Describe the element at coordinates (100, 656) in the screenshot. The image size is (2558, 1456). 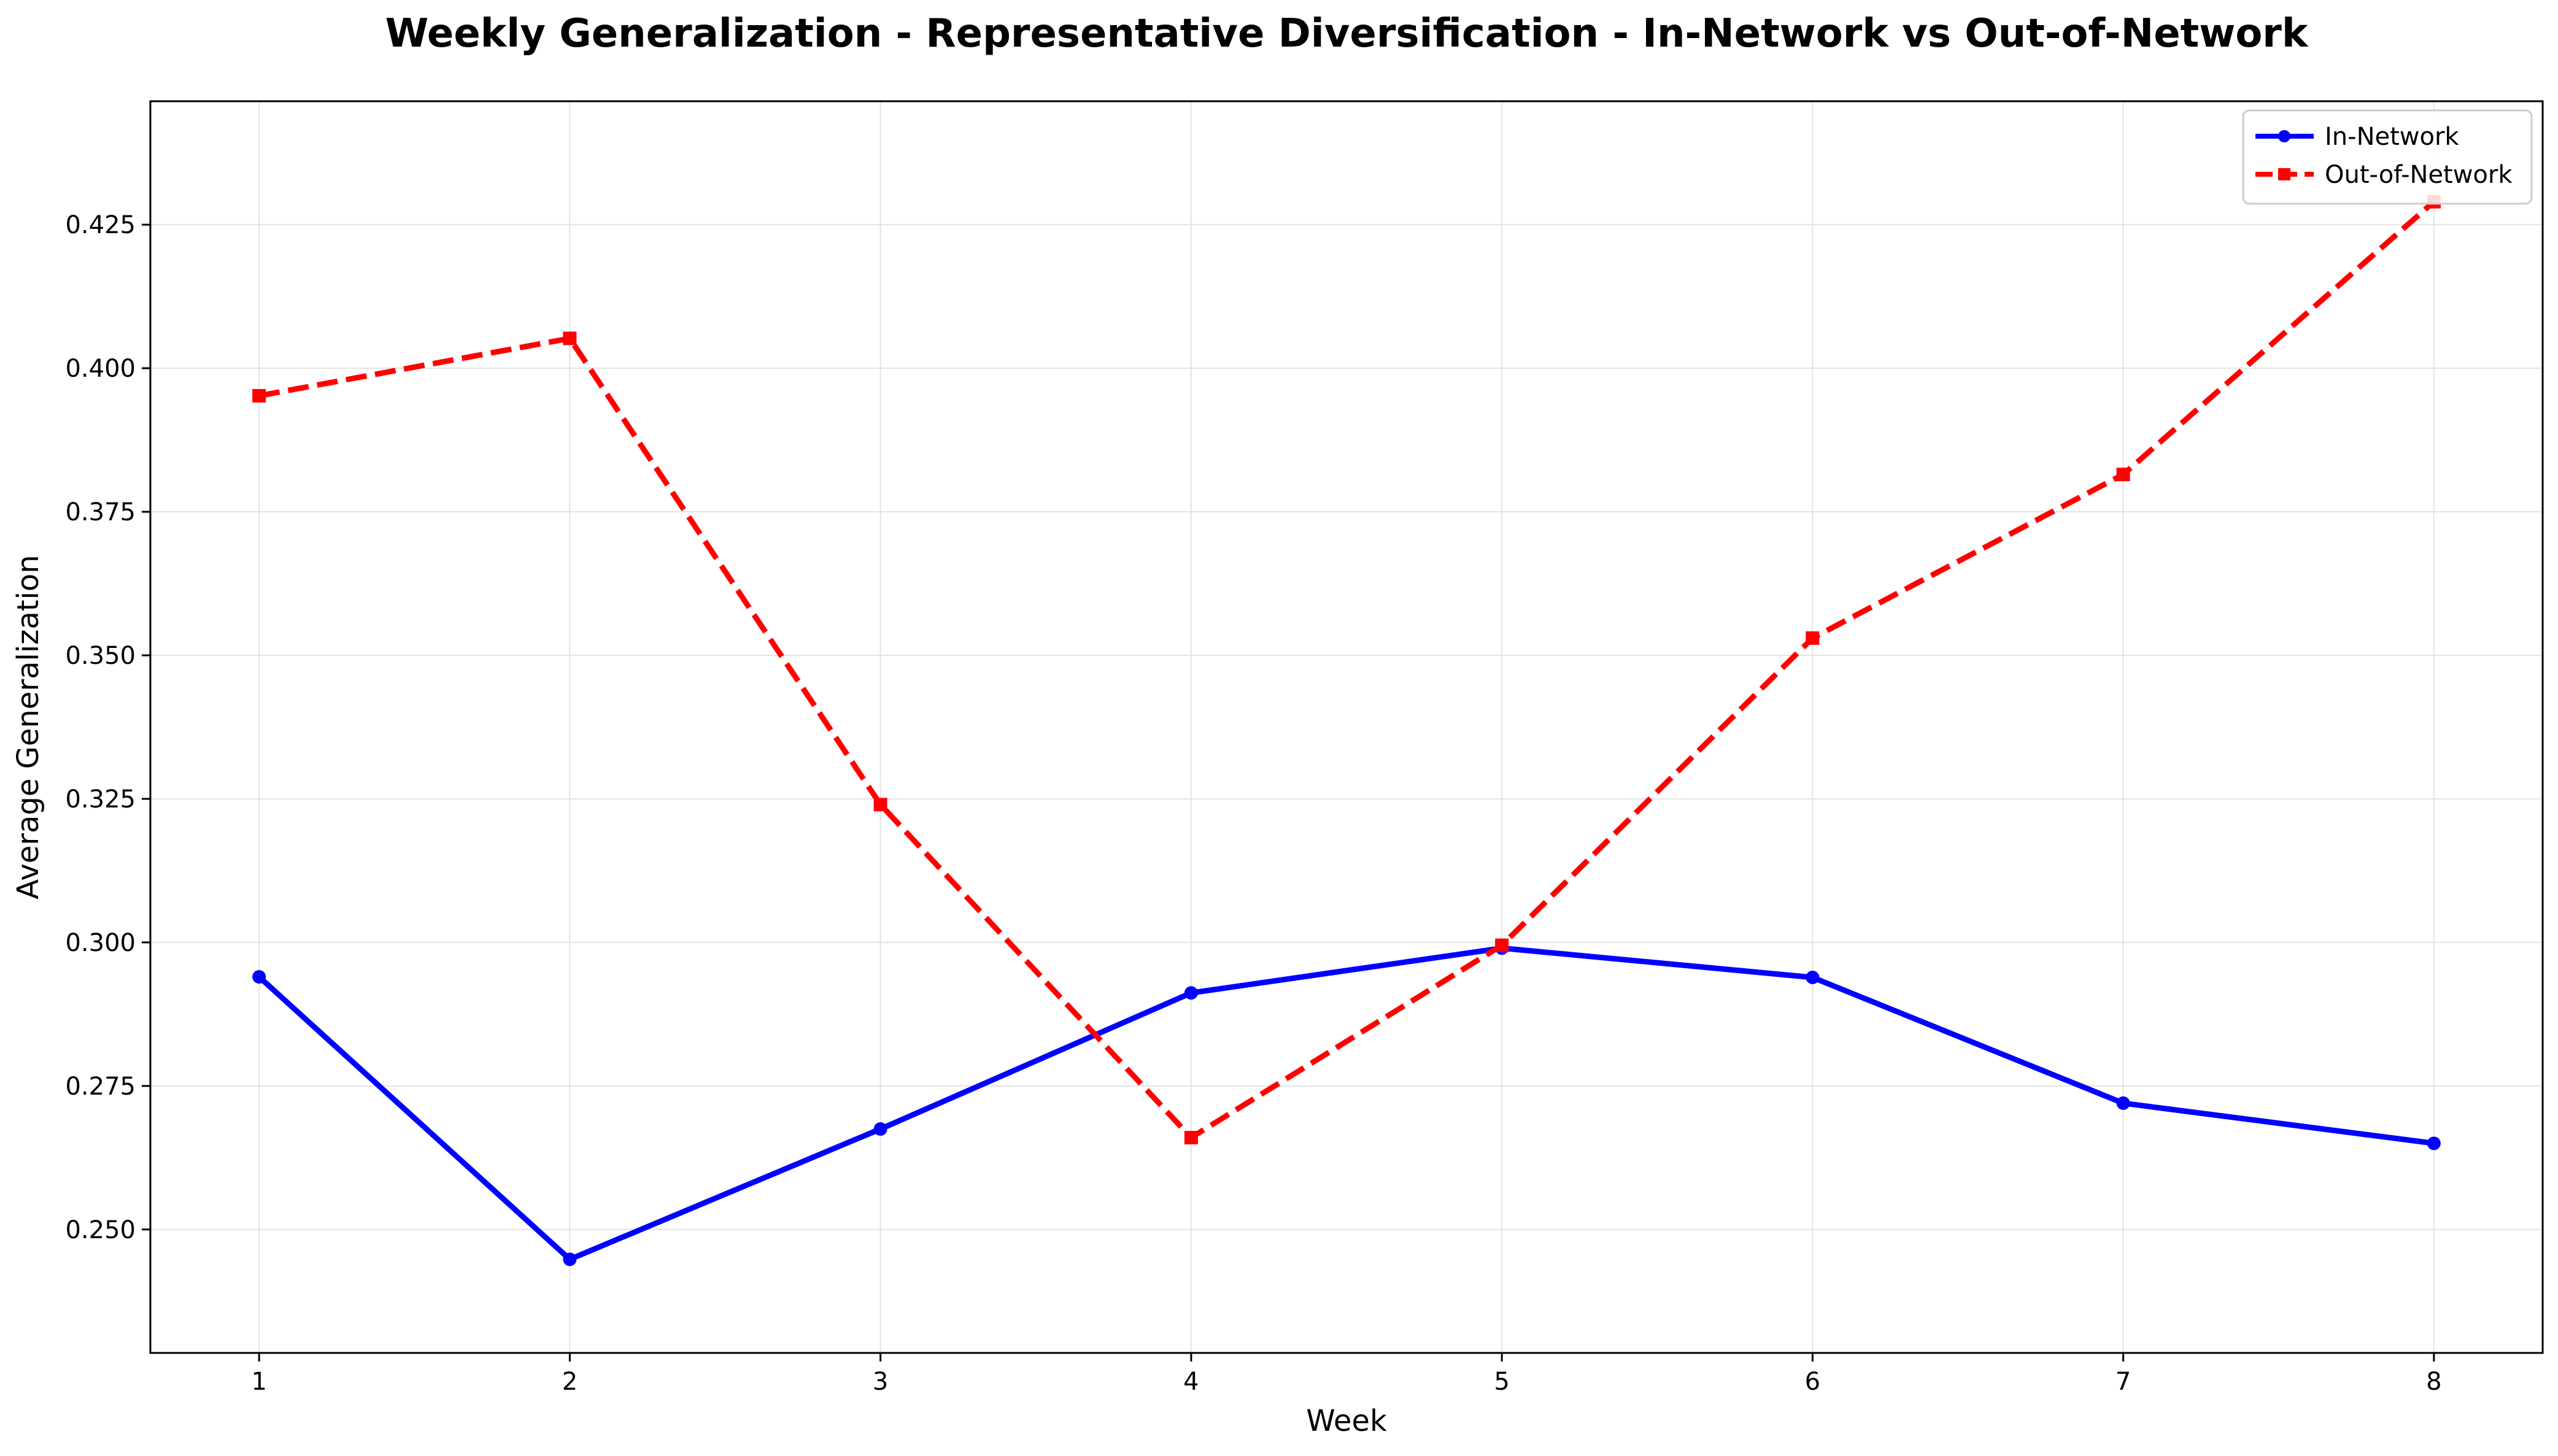
I see `y-tick-label: 0.350` at that location.